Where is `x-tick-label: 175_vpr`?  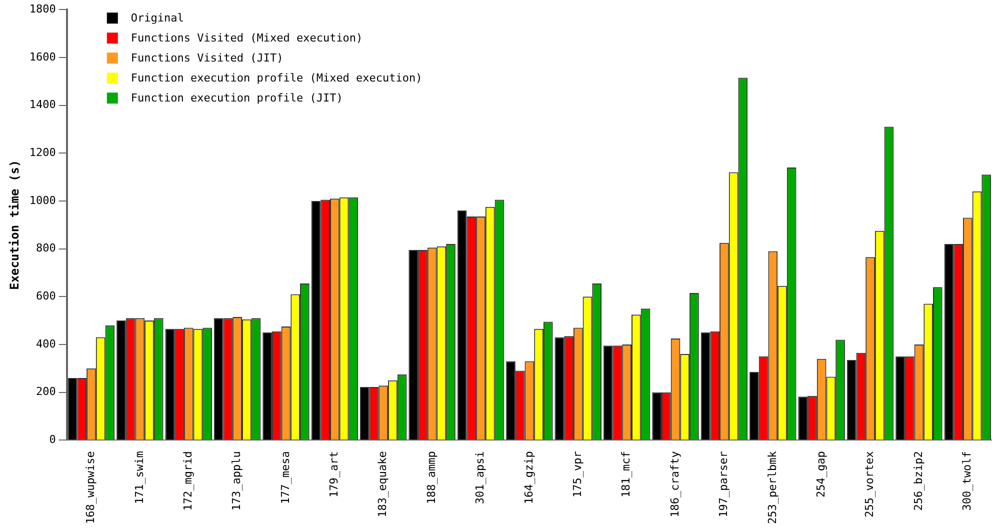 x-tick-label: 175_vpr is located at coordinates (577, 474).